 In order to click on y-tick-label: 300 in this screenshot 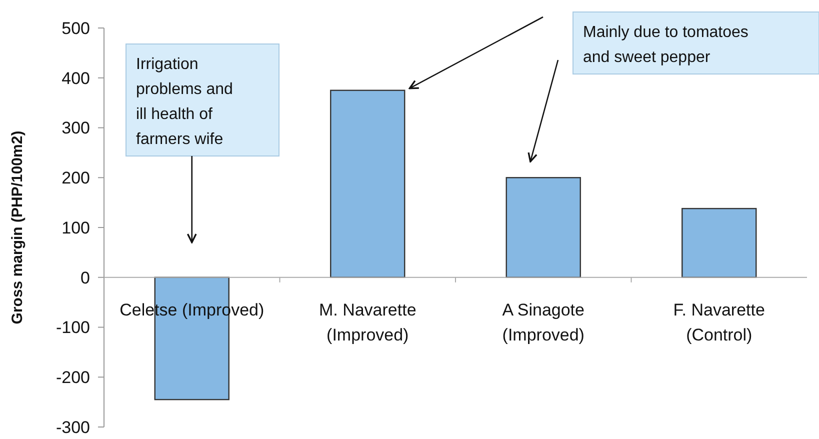, I will do `click(76, 128)`.